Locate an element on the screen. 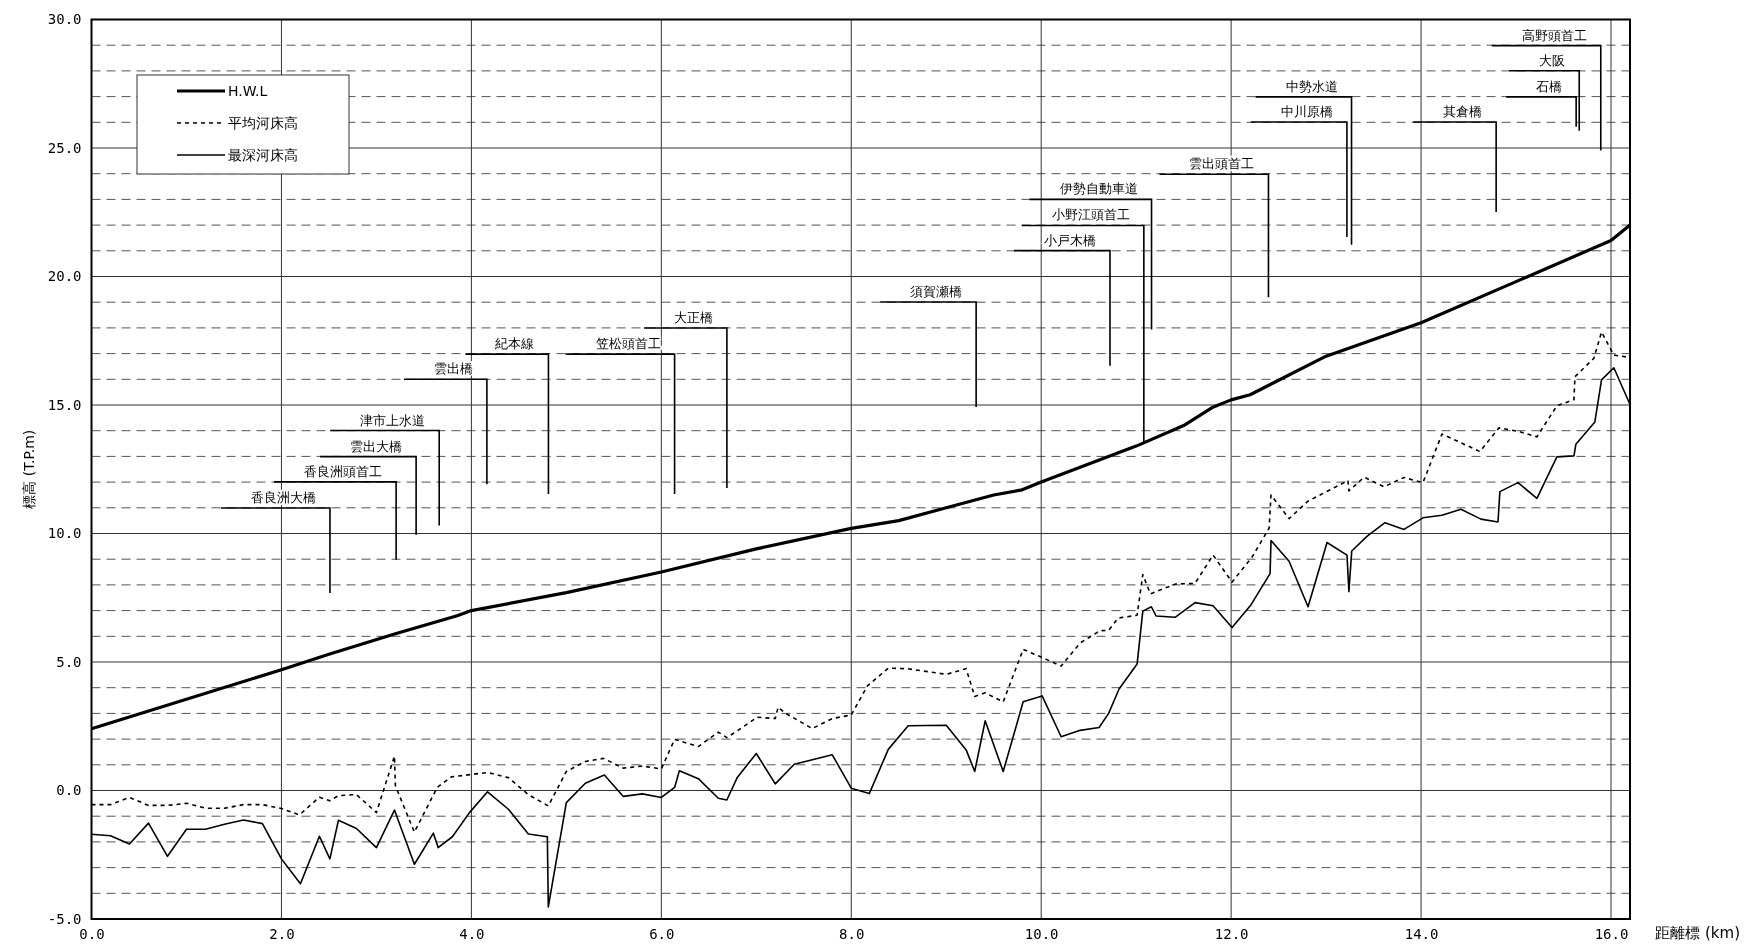 The height and width of the screenshot is (952, 1745). annotation: 笠松頭首工 is located at coordinates (628, 344).